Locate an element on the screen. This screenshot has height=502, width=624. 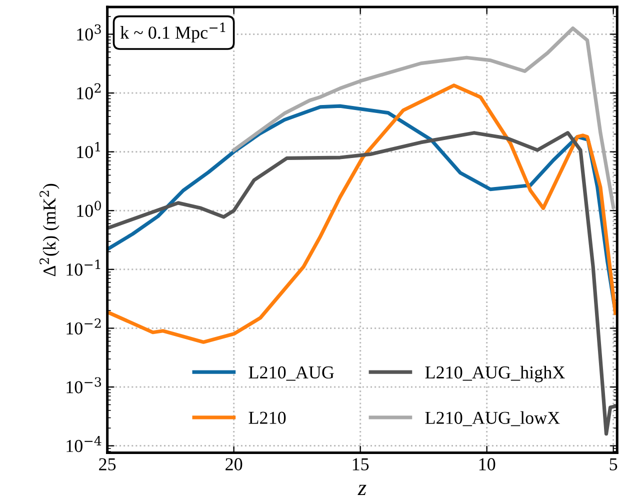
y-tick-label: 10$^{1}$ is located at coordinates (88, 150).